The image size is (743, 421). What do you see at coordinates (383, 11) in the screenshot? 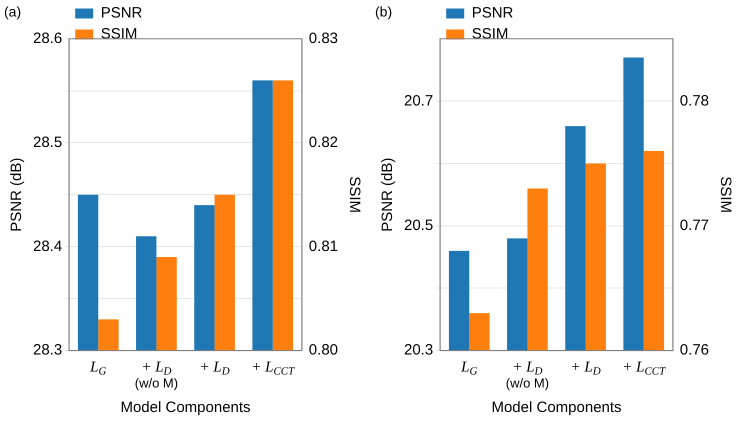
I see `chart-title: (b)` at bounding box center [383, 11].